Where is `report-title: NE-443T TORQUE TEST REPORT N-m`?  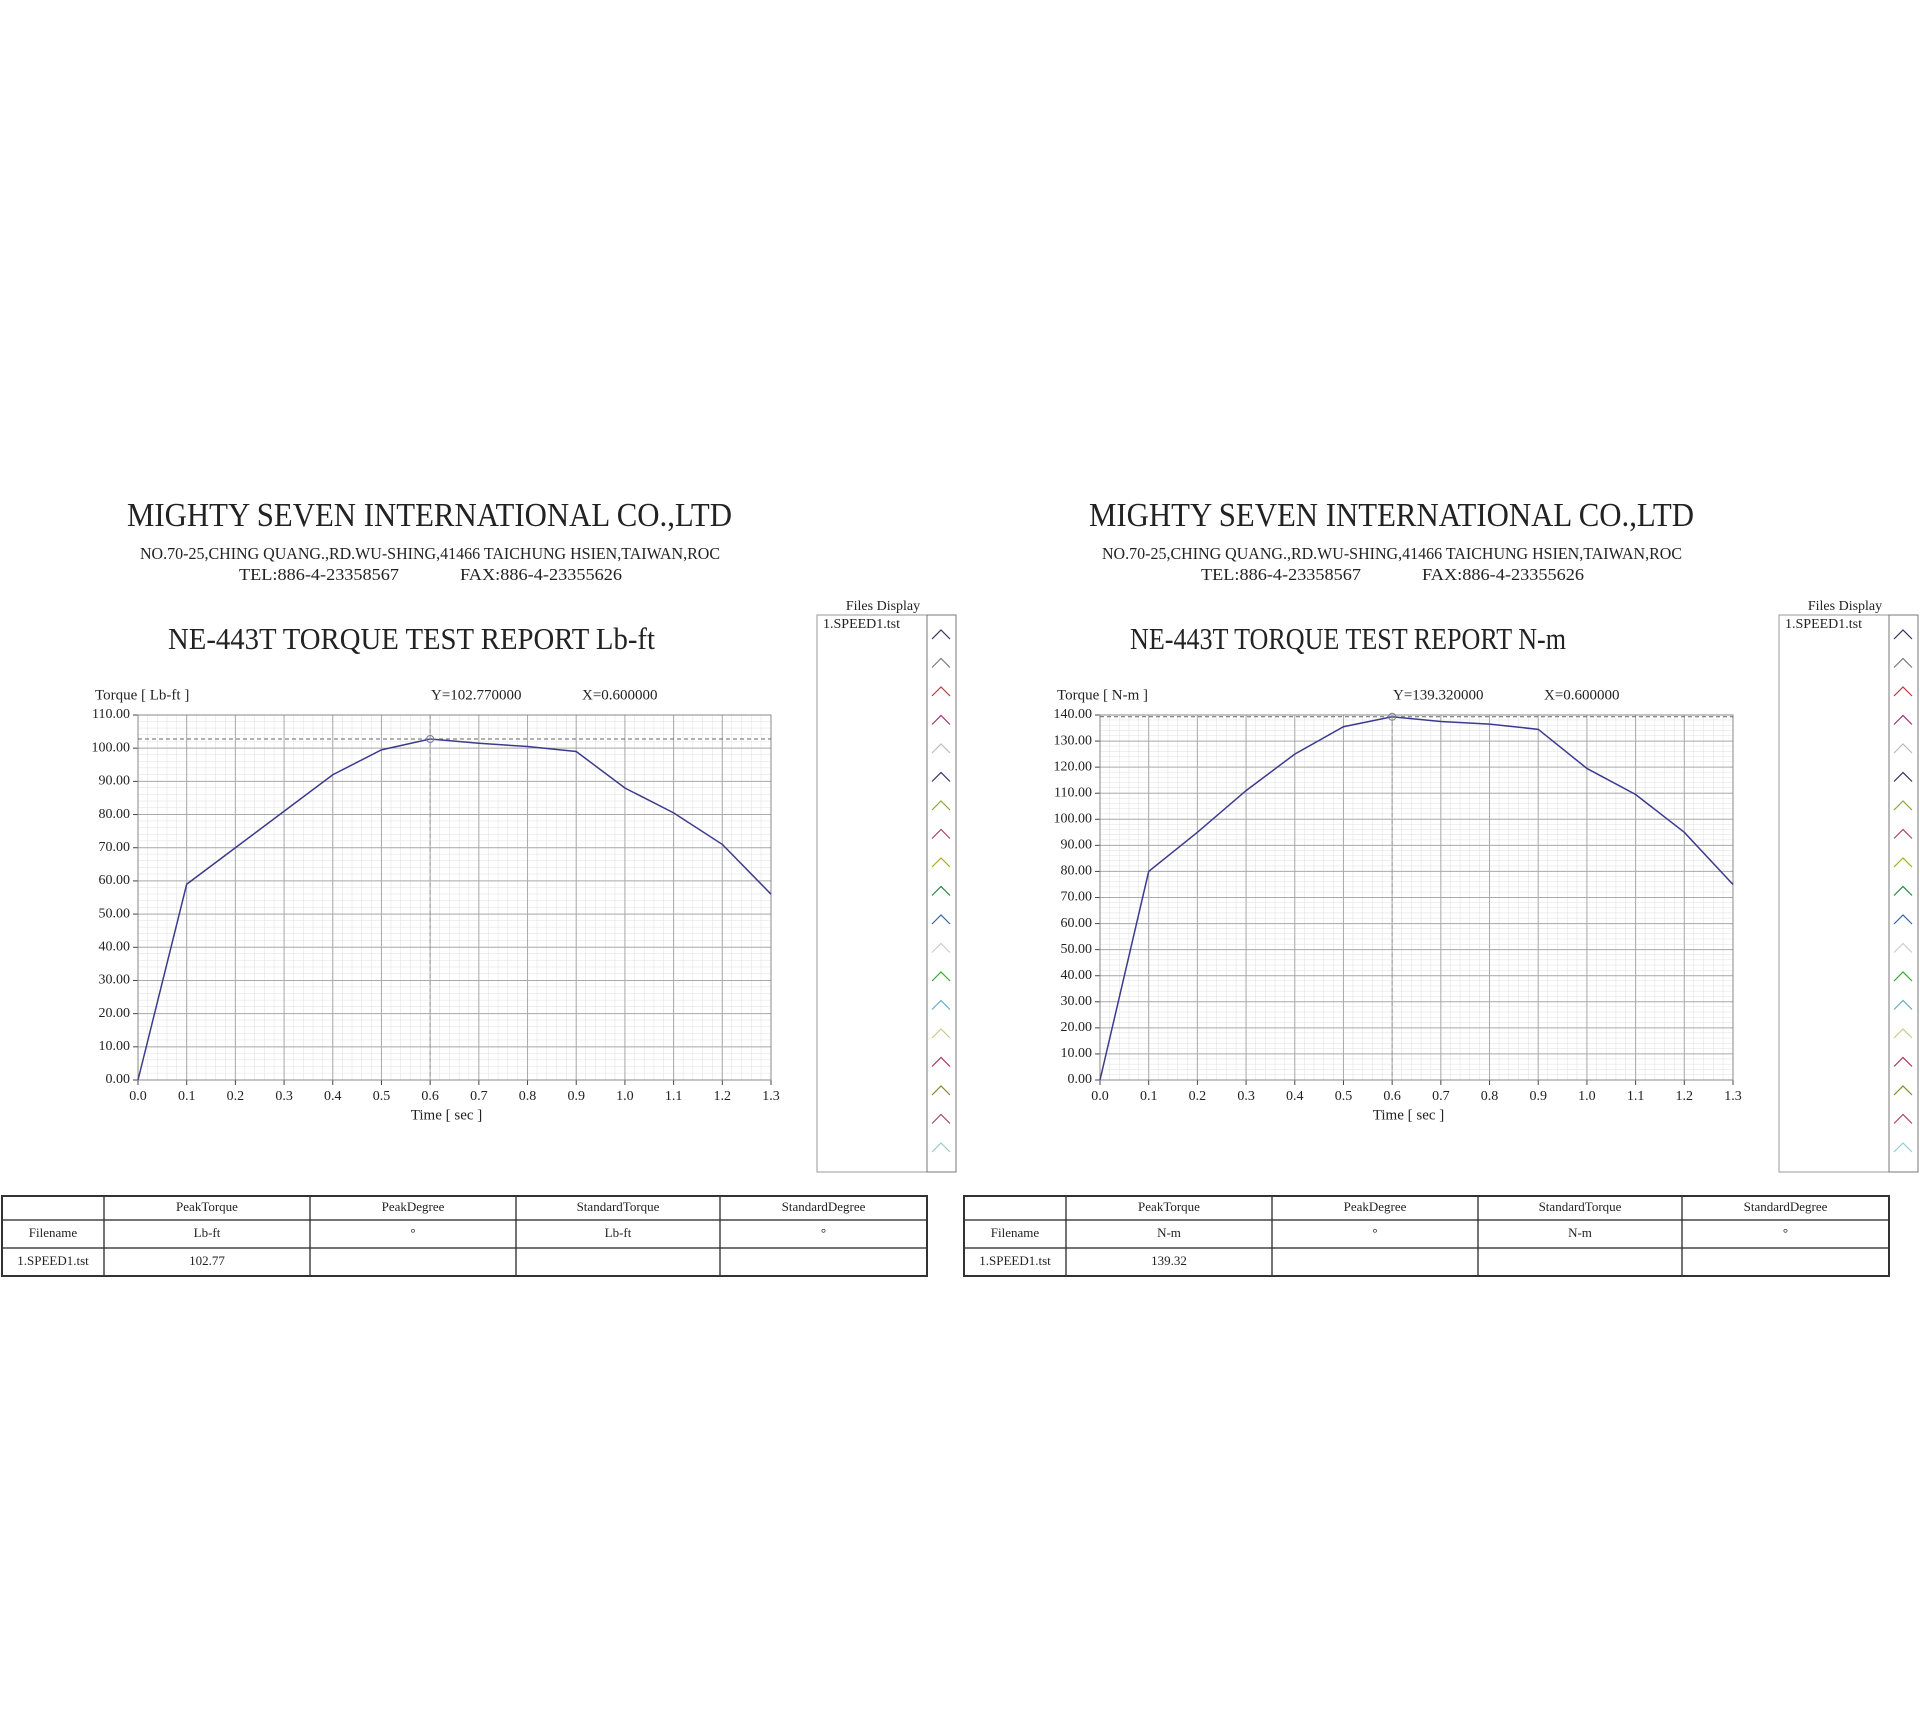 report-title: NE-443T TORQUE TEST REPORT N-m is located at coordinates (1348, 638).